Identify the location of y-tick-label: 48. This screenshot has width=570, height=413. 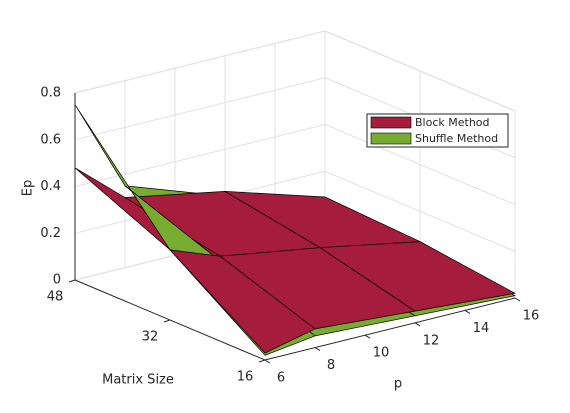
(55, 297).